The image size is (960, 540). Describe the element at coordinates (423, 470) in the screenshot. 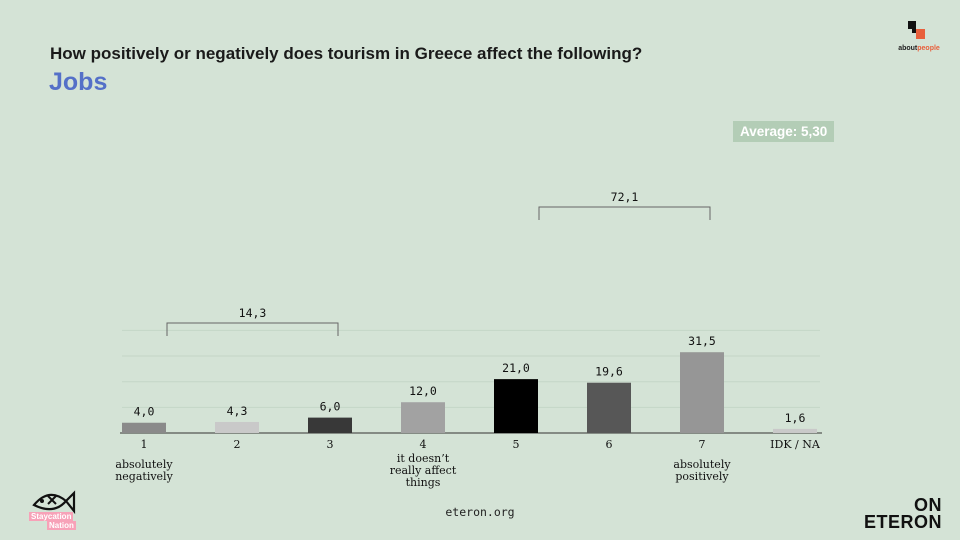

I see `x-sublabel: it doesn’t really affect things` at that location.